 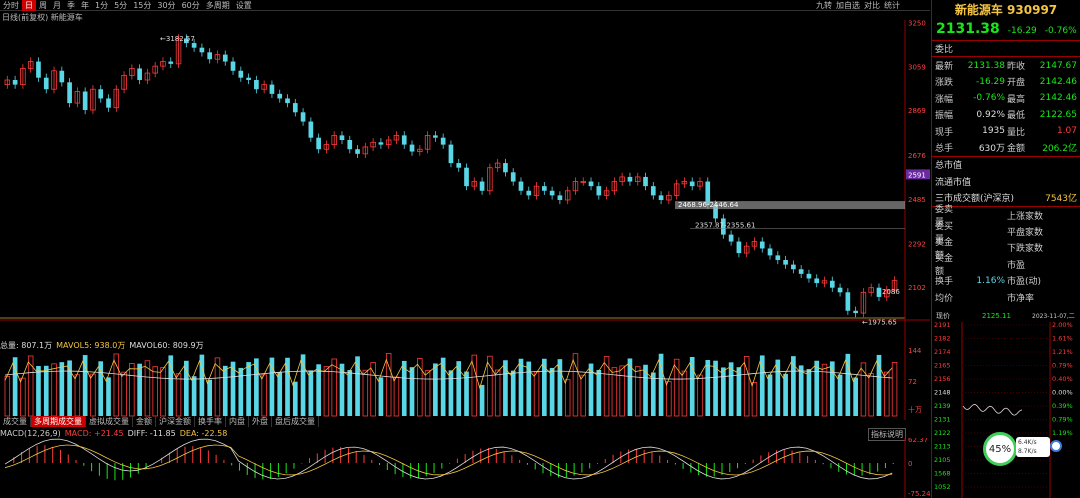 I want to click on macd-chart: 62.37 0 -75.24, so click(x=465, y=468).